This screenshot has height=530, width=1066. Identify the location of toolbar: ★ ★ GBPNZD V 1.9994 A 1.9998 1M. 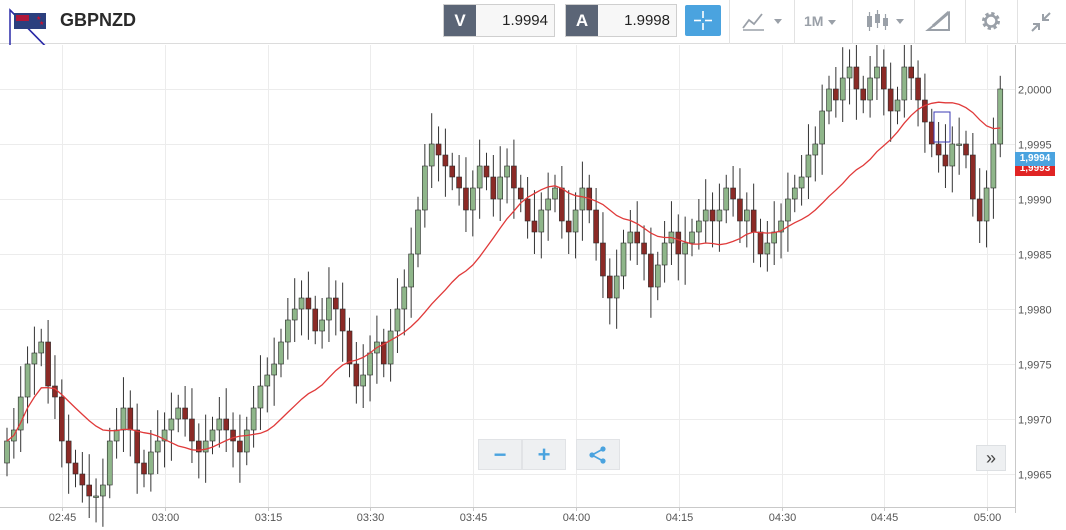
(533, 30).